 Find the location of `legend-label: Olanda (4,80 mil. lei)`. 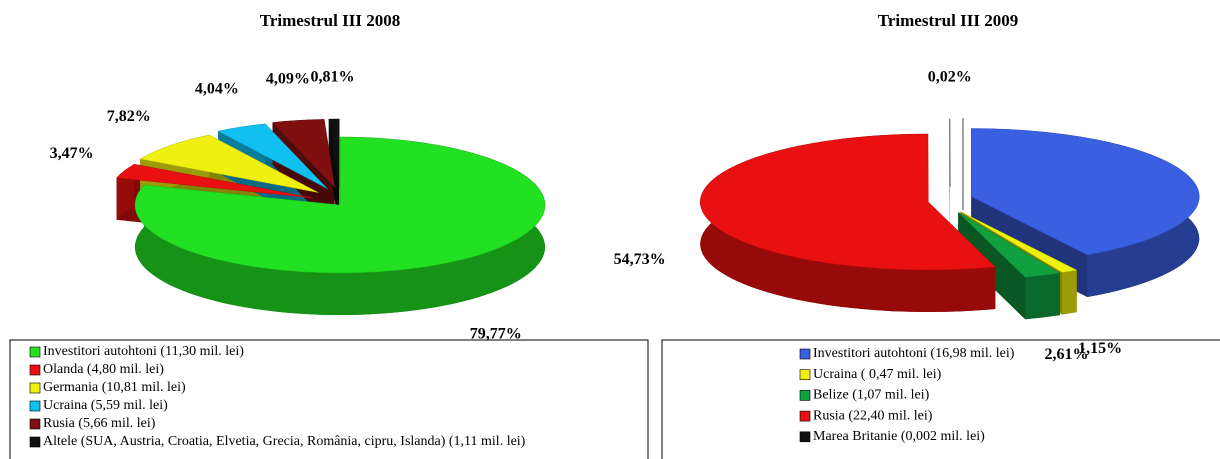

legend-label: Olanda (4,80 mil. lei) is located at coordinates (103, 369).